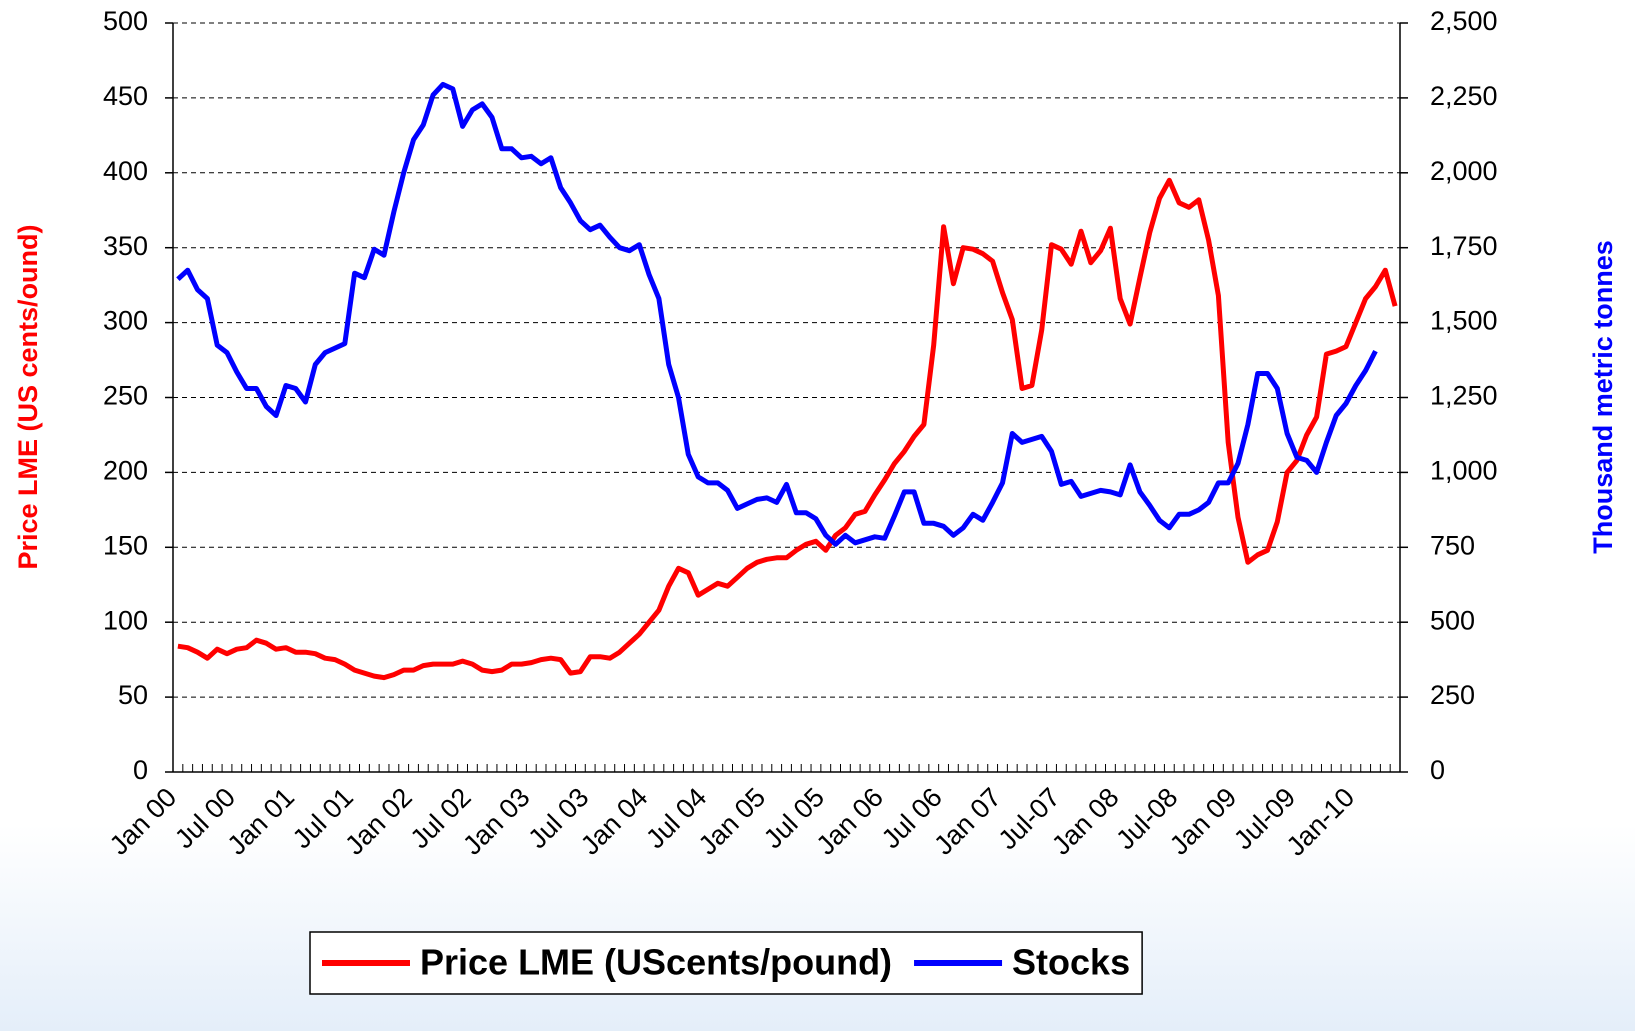 This screenshot has height=1031, width=1635. I want to click on y-tick-label: 150, so click(125, 545).